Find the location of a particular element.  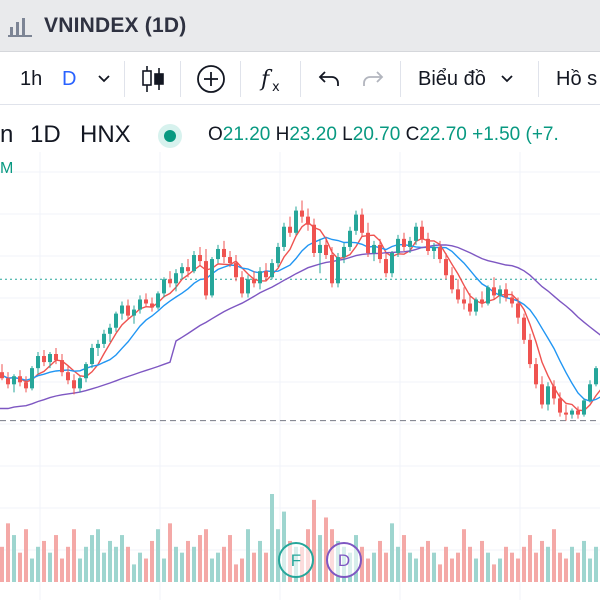

interval-1h-label: 1h is located at coordinates (31, 78).